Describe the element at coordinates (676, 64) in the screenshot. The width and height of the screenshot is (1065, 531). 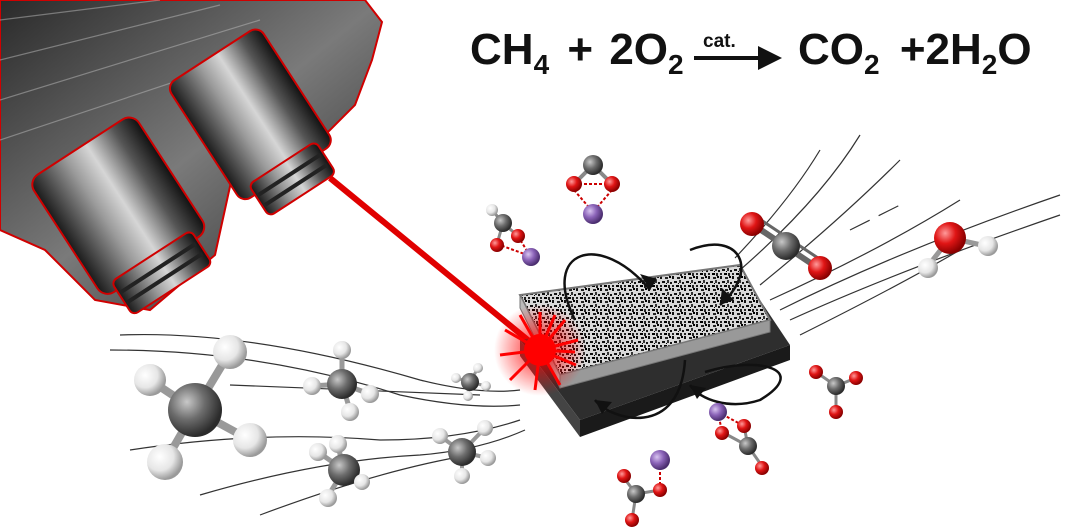
I see `reactant-oxygen-subscript: 2` at that location.